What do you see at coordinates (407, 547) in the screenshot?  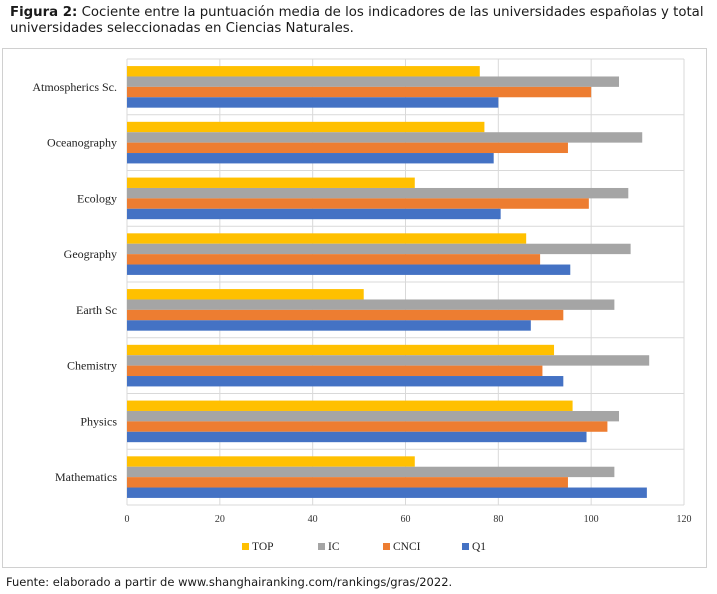 I see `legend-label-cnci: CNCI` at bounding box center [407, 547].